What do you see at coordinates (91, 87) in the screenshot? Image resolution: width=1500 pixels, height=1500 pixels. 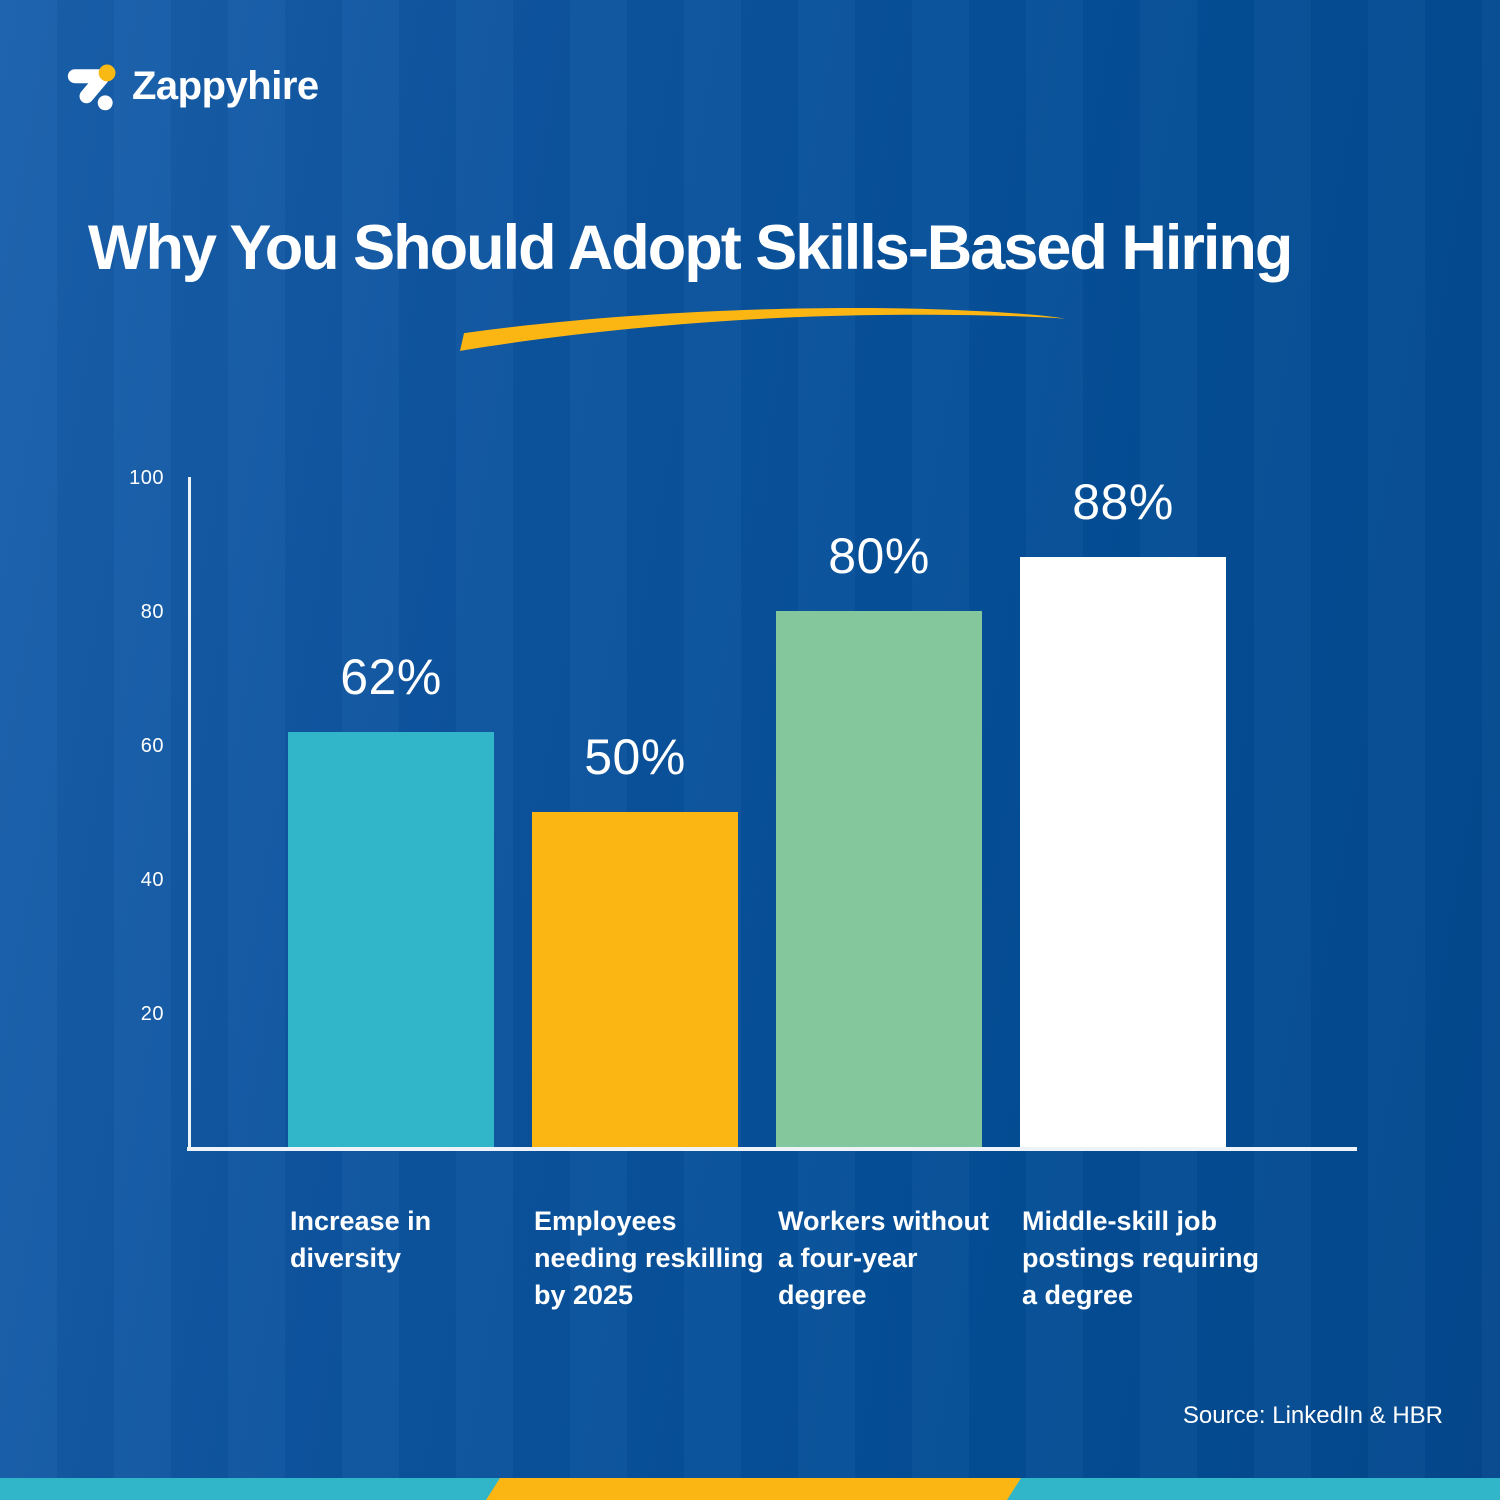 I see `zappyhire-logo-icon` at bounding box center [91, 87].